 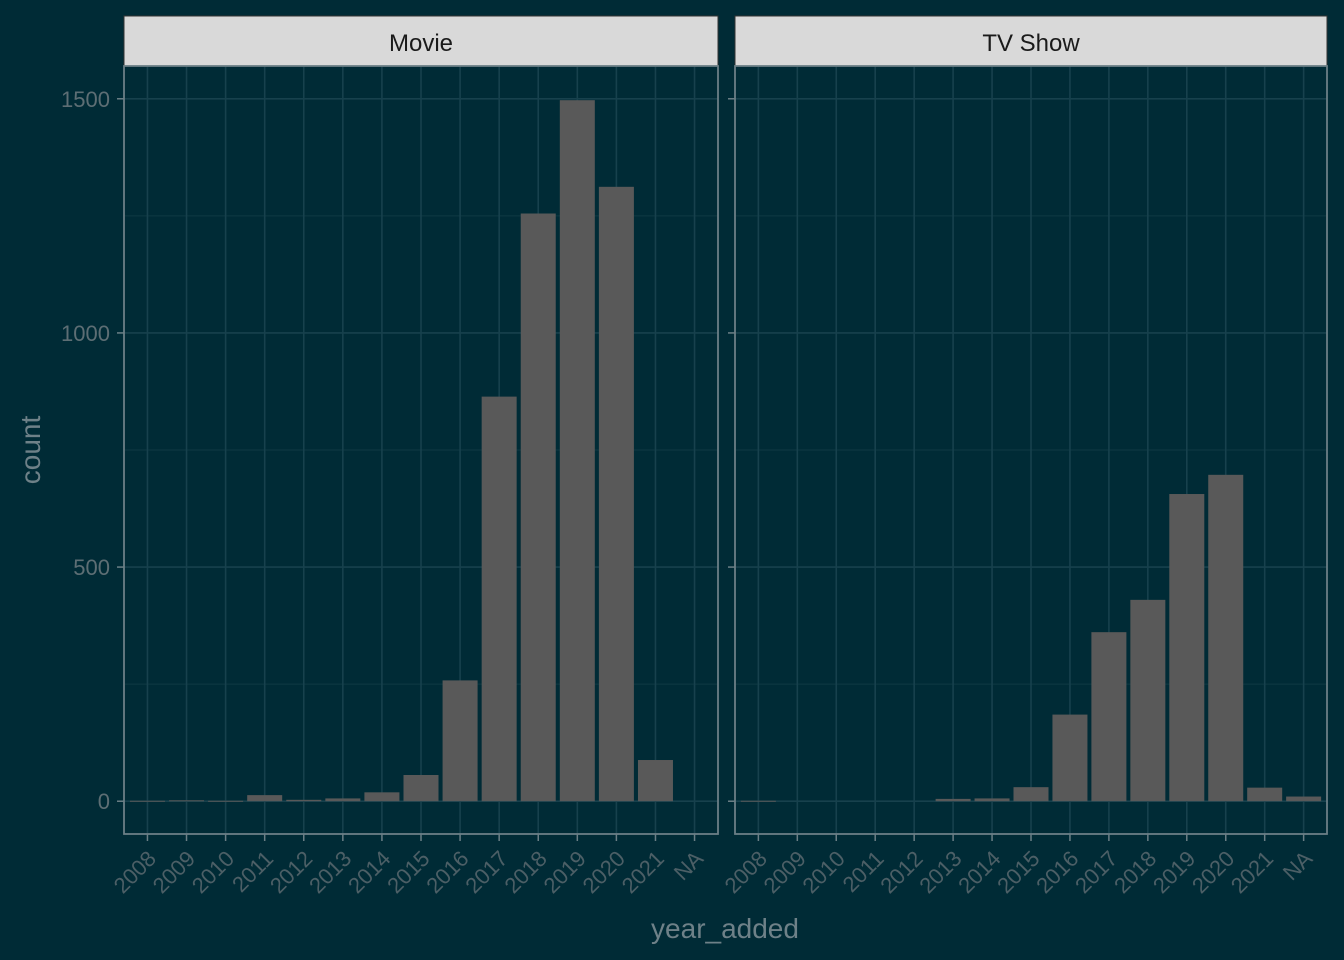 I want to click on facet-label-movie: Movie, so click(x=421, y=43).